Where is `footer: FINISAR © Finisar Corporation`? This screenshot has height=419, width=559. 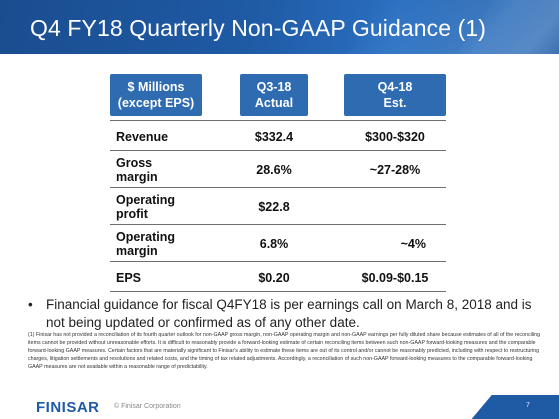
footer: FINISAR © Finisar Corporation is located at coordinates (279, 407).